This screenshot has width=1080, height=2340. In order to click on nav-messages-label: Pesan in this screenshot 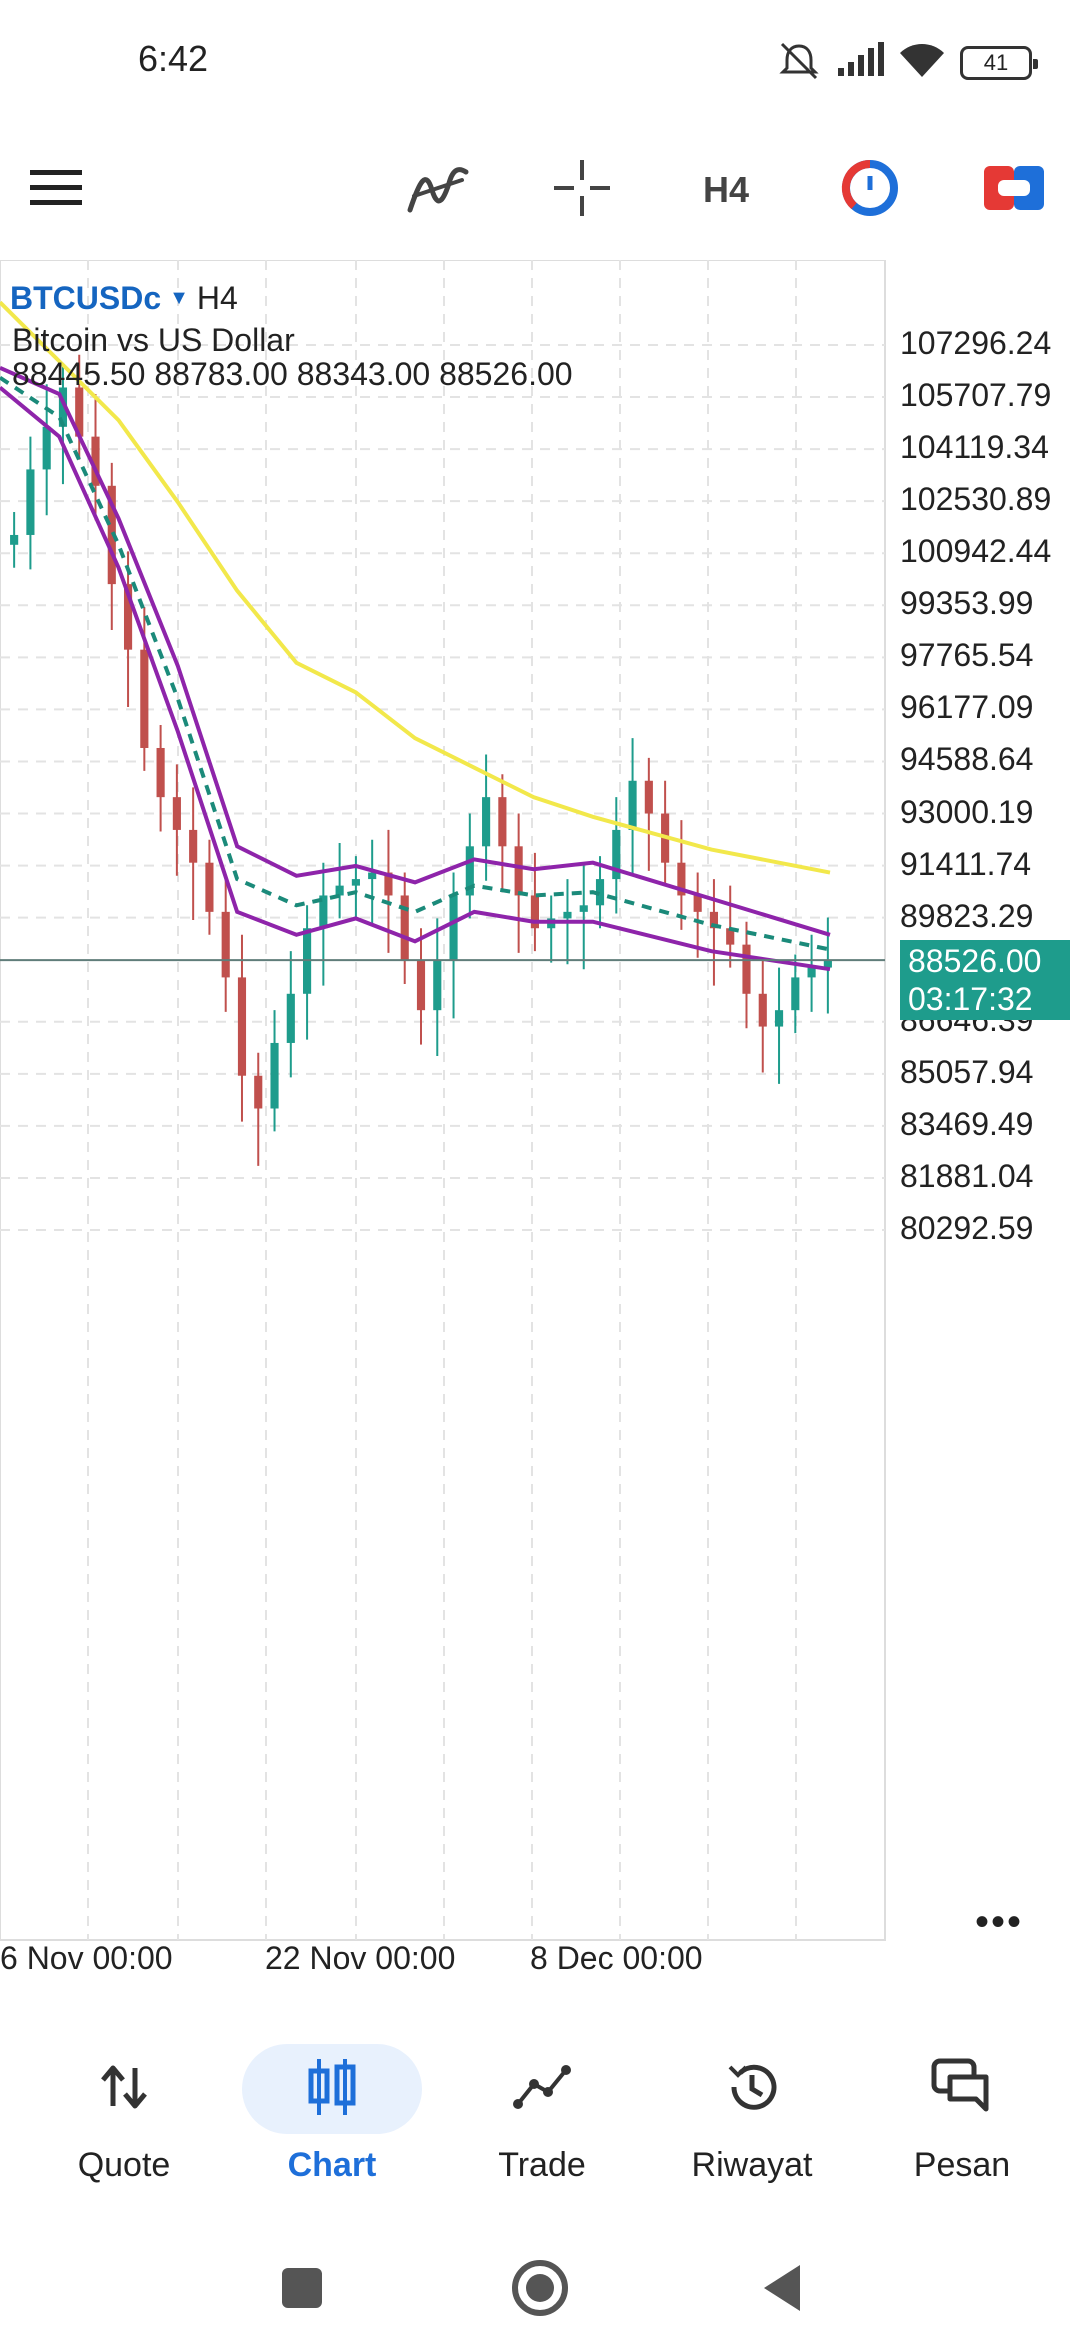, I will do `click(962, 2165)`.